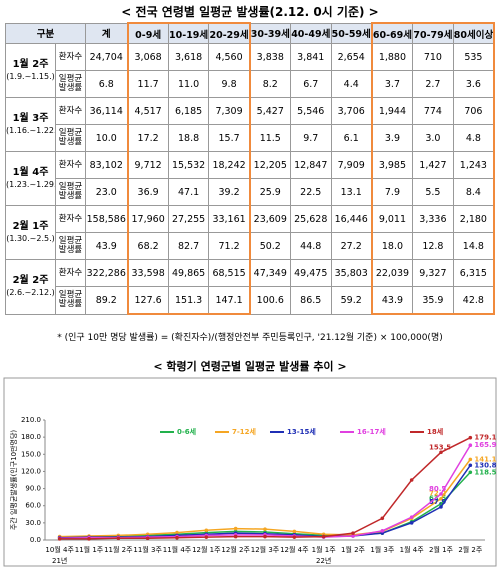  I want to click on year-label: 22년, so click(323, 560).